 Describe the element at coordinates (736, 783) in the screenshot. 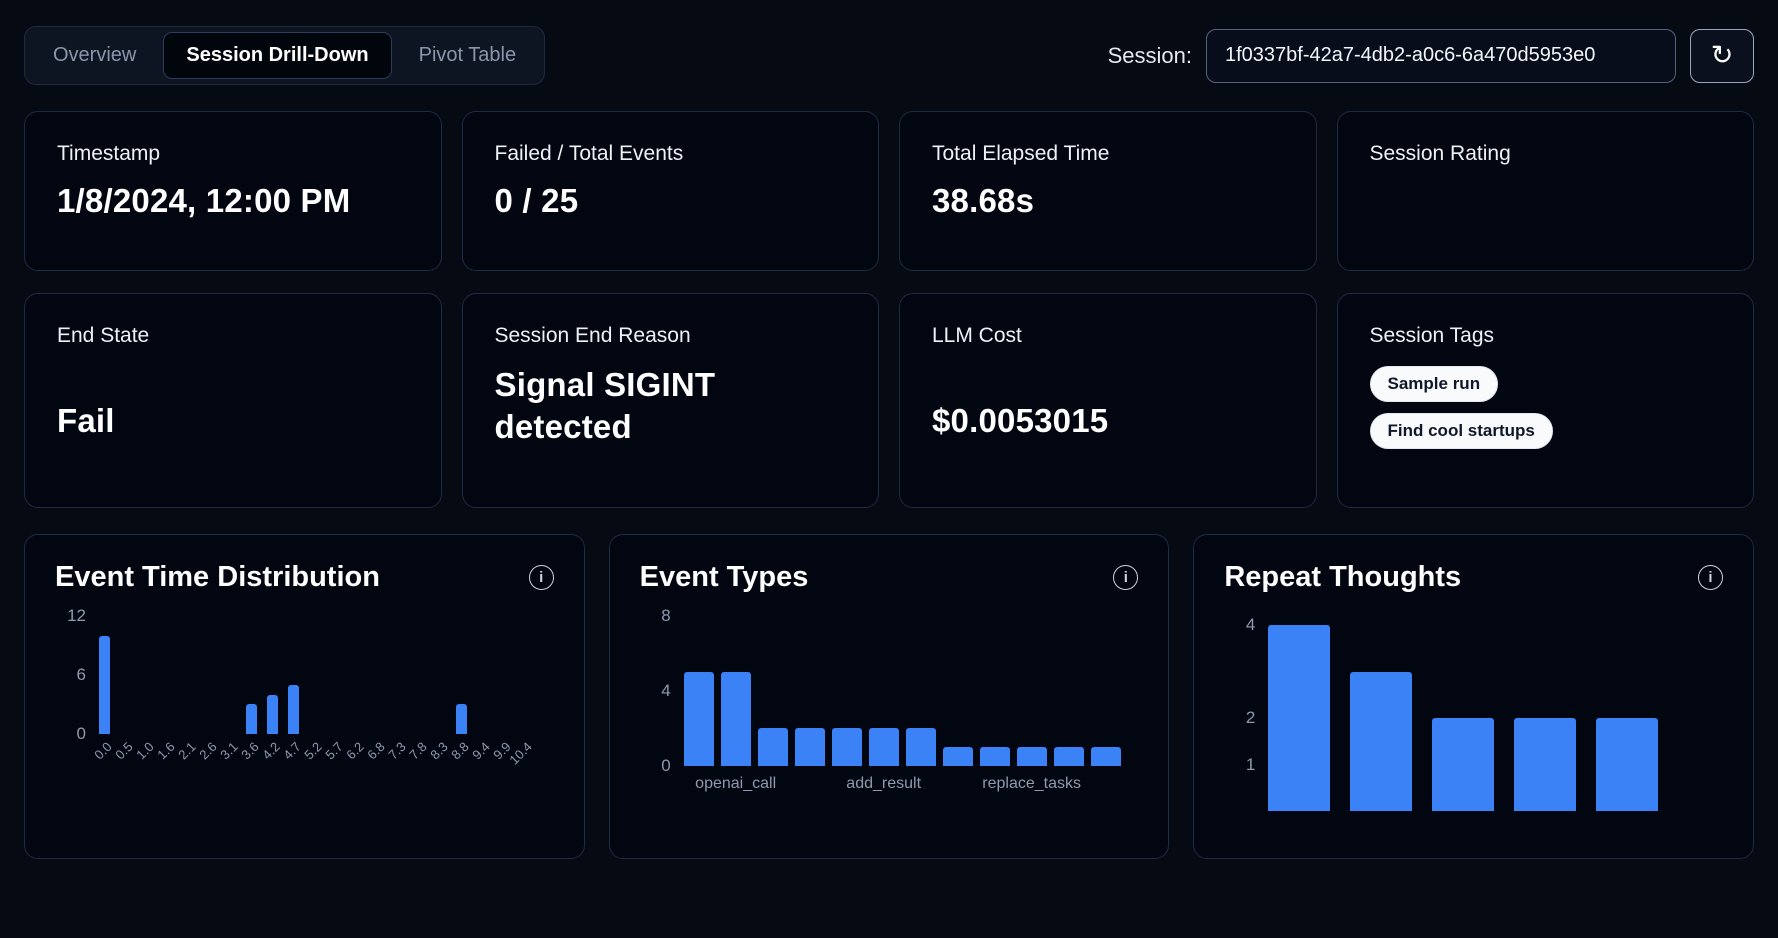

I see `x-tick-label: openai_call` at that location.